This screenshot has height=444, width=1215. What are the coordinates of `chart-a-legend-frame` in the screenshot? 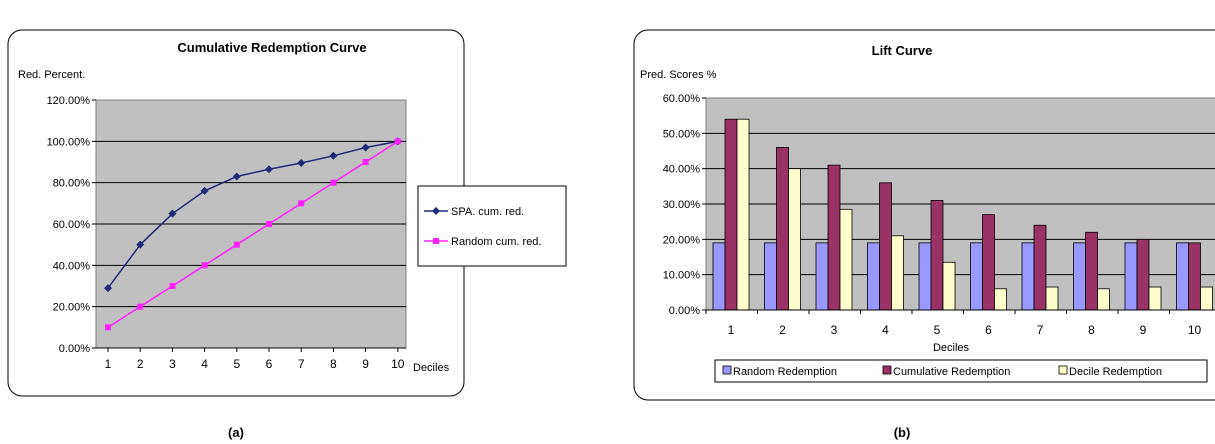 It's located at (492, 226).